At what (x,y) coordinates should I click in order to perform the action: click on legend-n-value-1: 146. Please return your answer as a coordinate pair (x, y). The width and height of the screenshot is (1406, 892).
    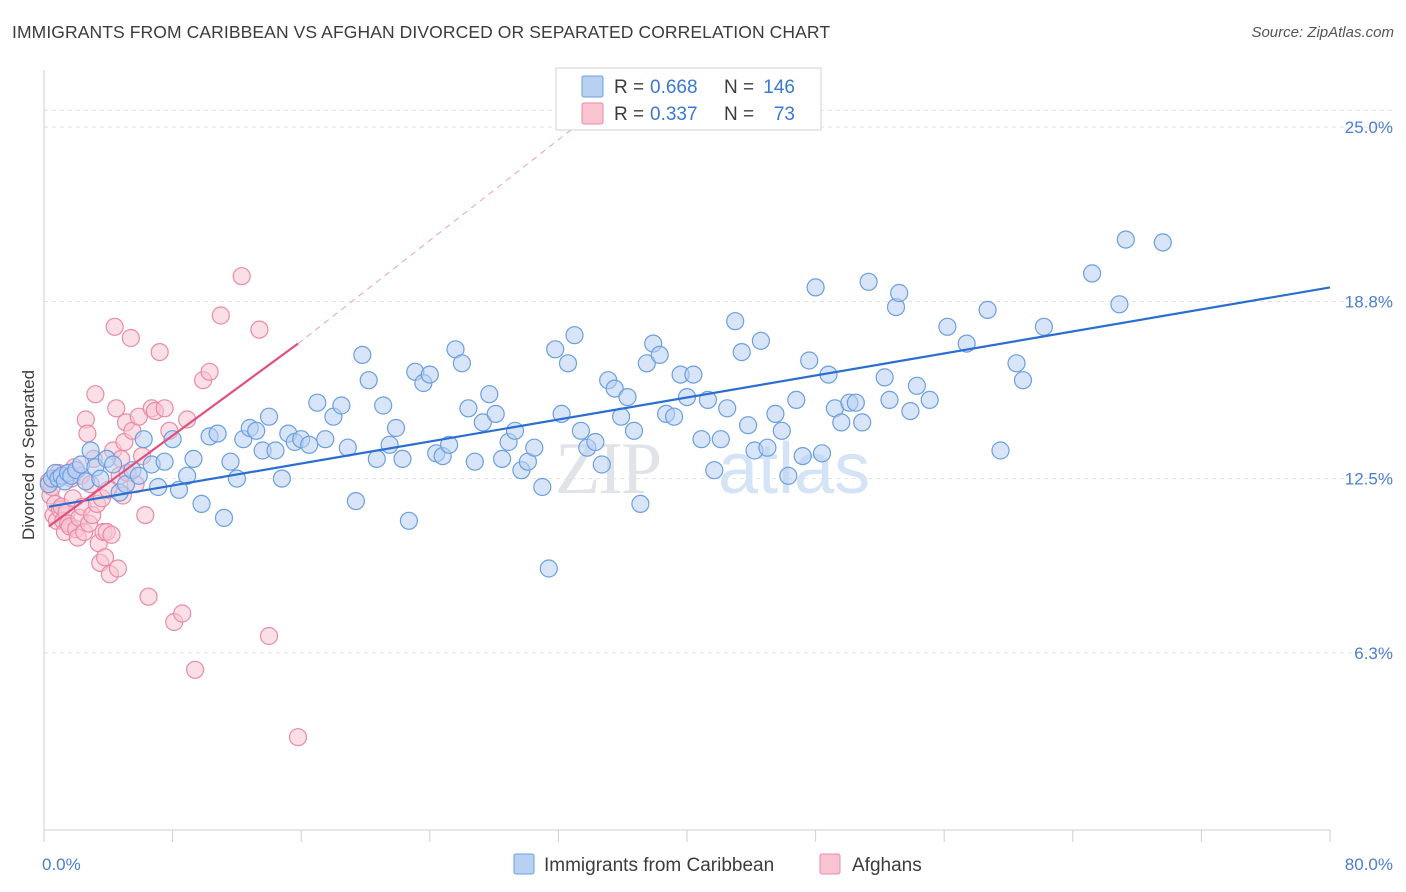
    Looking at the image, I should click on (779, 87).